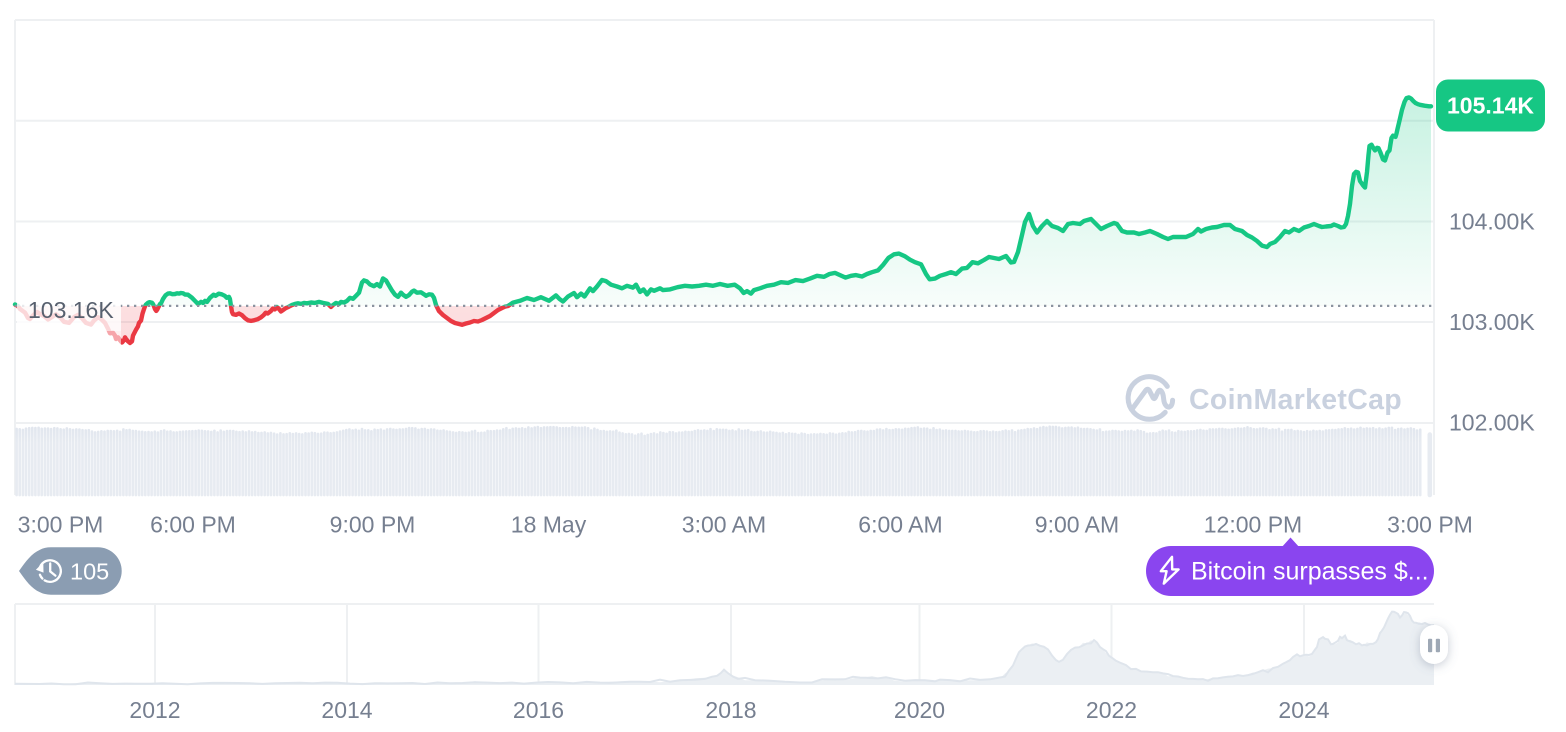 This screenshot has height=732, width=1566. I want to click on svg-text: 103.00K, so click(1492, 322).